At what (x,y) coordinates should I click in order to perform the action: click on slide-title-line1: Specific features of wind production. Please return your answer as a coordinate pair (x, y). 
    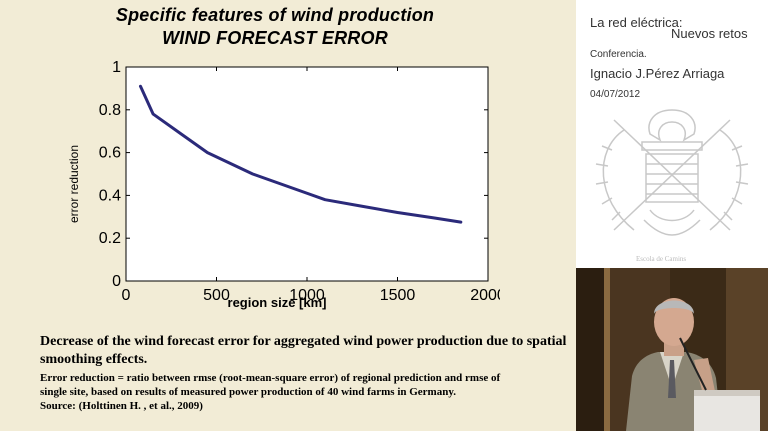
    Looking at the image, I should click on (275, 15).